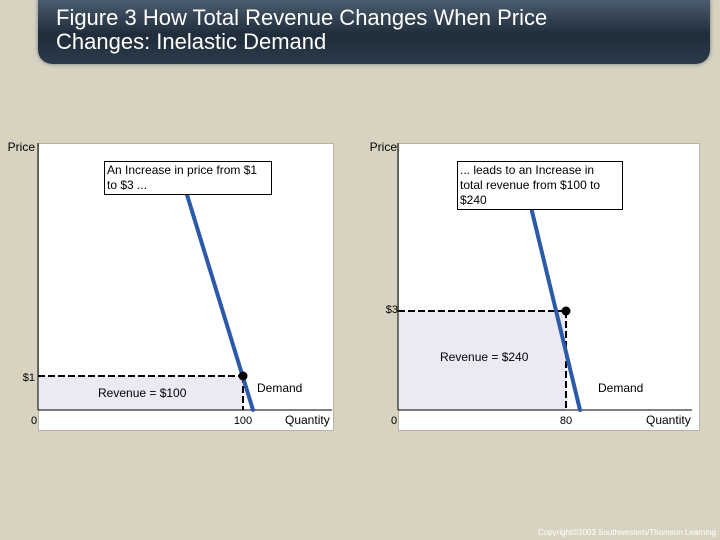 Image resolution: width=720 pixels, height=540 pixels. What do you see at coordinates (34, 421) in the screenshot?
I see `left-origin-label: 0` at bounding box center [34, 421].